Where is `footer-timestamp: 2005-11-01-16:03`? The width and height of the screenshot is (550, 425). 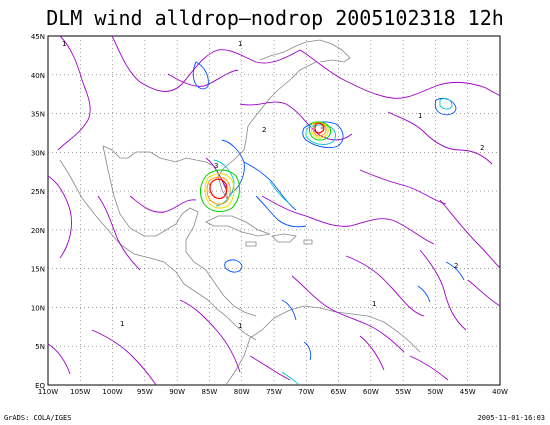 footer-timestamp: 2005-11-01-16:03 is located at coordinates (511, 418).